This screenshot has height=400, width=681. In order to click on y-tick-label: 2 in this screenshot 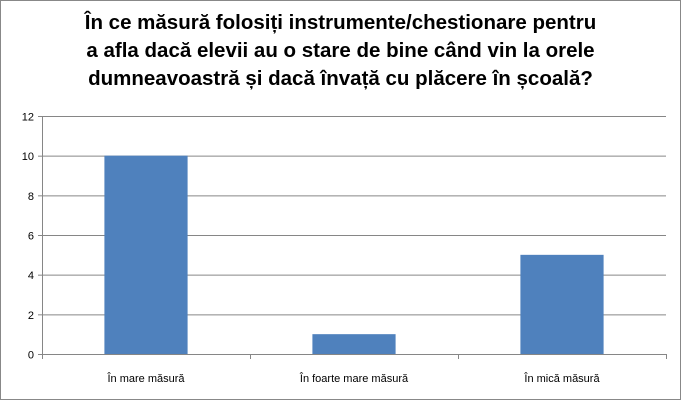, I will do `click(31, 316)`.